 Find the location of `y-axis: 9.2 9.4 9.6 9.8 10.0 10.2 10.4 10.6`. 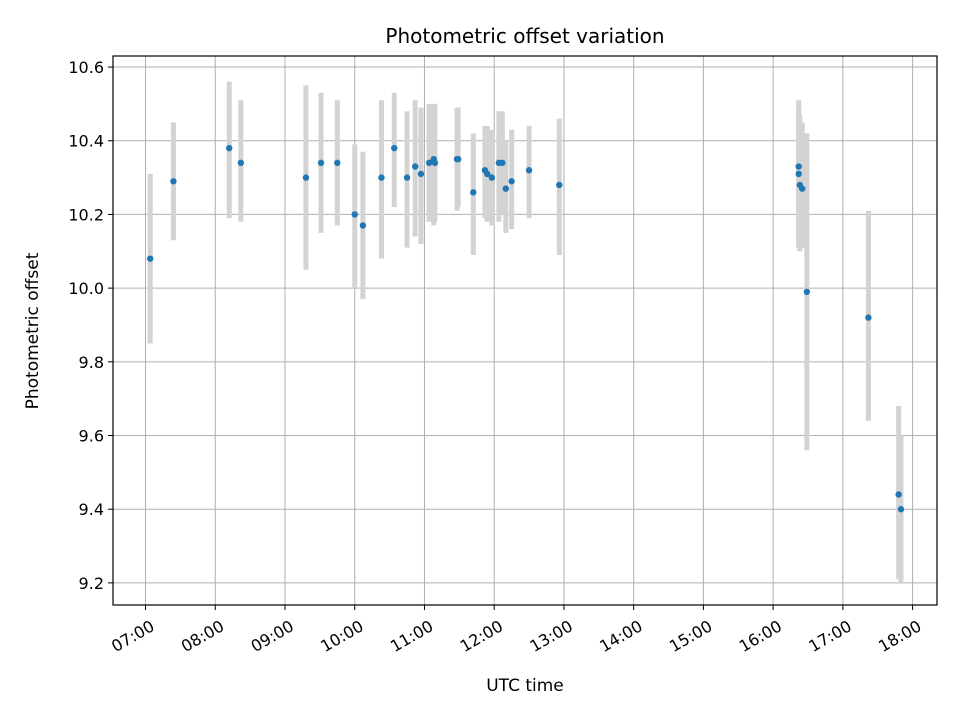

y-axis: 9.2 9.4 9.6 9.8 10.0 10.2 10.4 10.6 is located at coordinates (90, 325).